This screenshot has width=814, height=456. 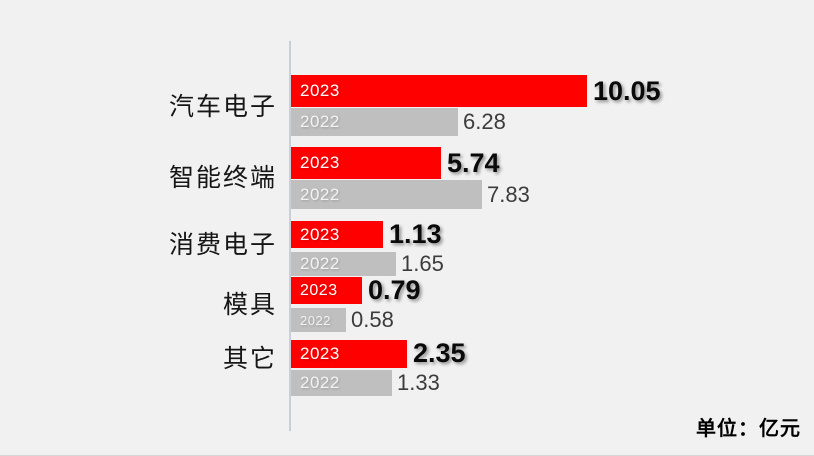 I want to click on bar-value-label: 2.35, so click(x=439, y=353).